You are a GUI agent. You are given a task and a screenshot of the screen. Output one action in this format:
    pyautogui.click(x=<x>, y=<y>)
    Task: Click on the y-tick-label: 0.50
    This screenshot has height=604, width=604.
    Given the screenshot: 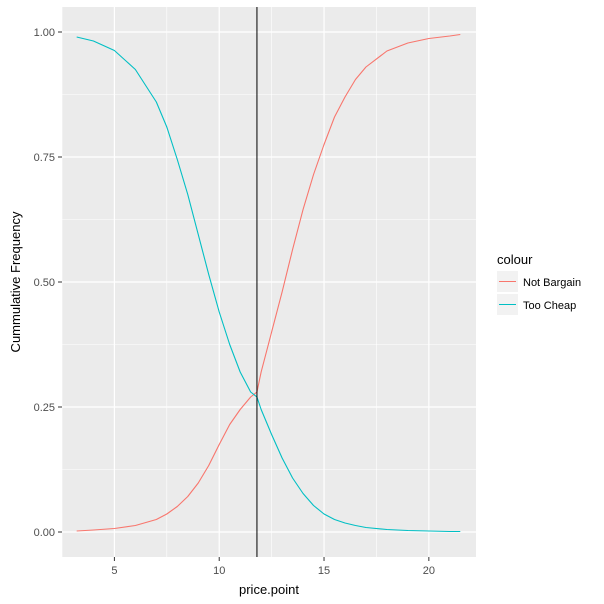 What is the action you would take?
    pyautogui.click(x=44, y=283)
    